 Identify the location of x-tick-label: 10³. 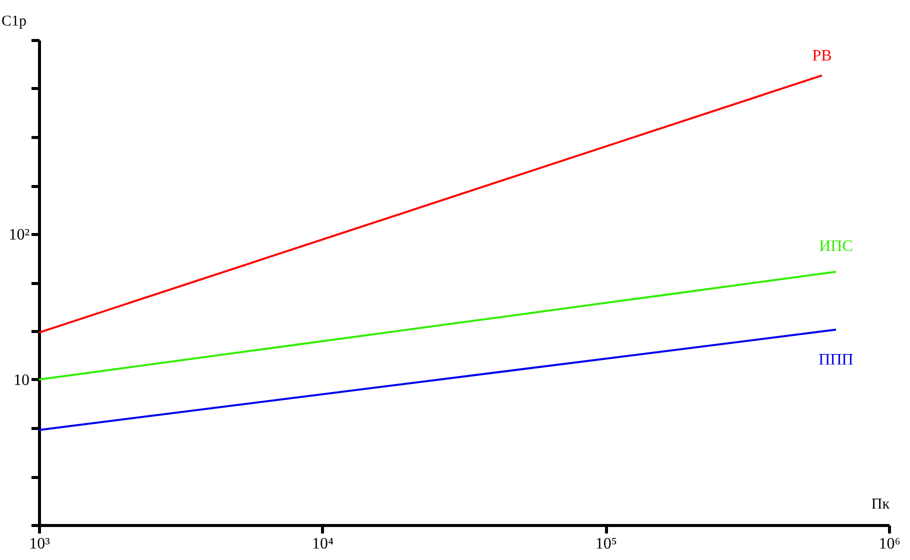
(39, 544).